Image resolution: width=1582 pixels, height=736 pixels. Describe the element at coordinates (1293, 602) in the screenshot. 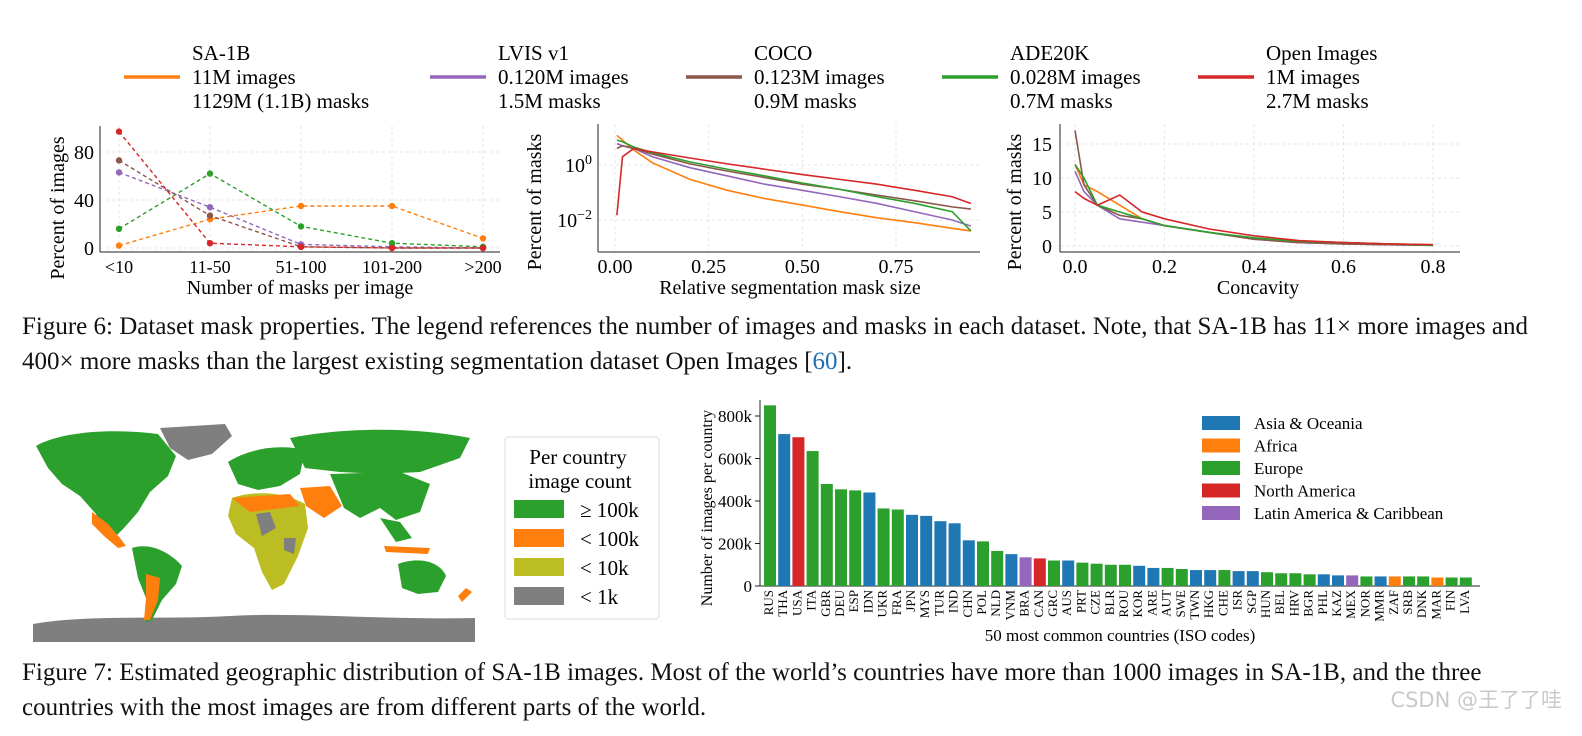

I see `xtick-label: HRV` at that location.